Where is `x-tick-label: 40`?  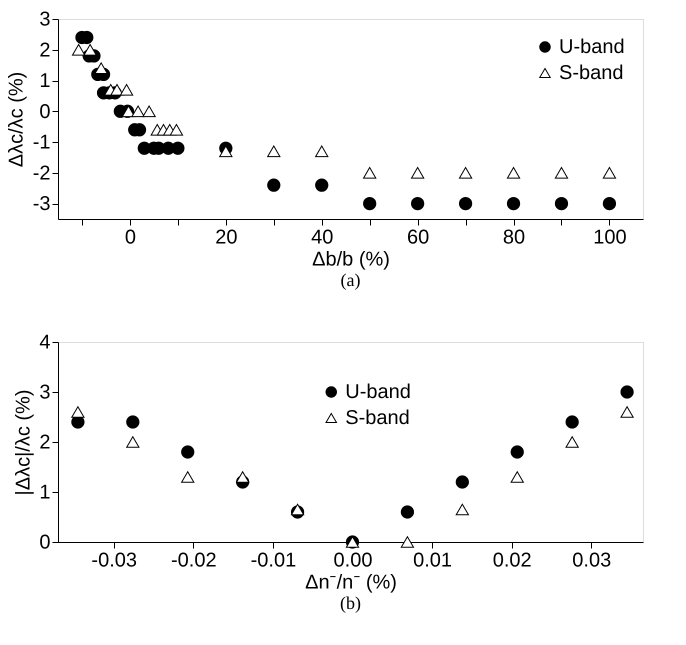 x-tick-label: 40 is located at coordinates (322, 237).